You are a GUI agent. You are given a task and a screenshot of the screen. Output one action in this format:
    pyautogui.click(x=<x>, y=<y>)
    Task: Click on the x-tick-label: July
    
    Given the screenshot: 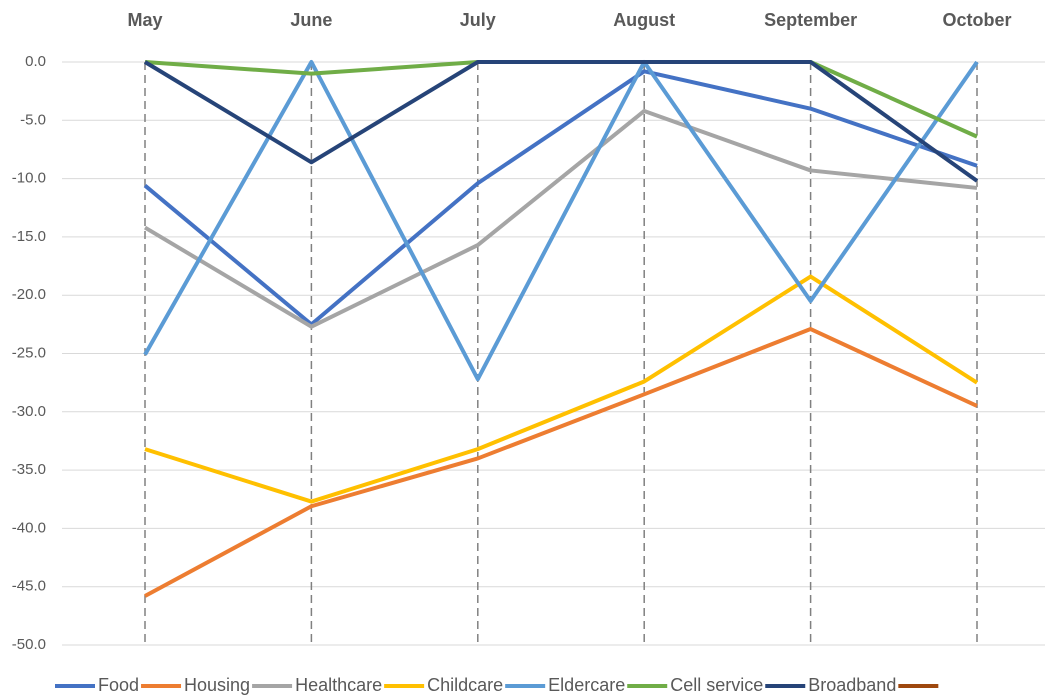 What is the action you would take?
    pyautogui.click(x=478, y=20)
    